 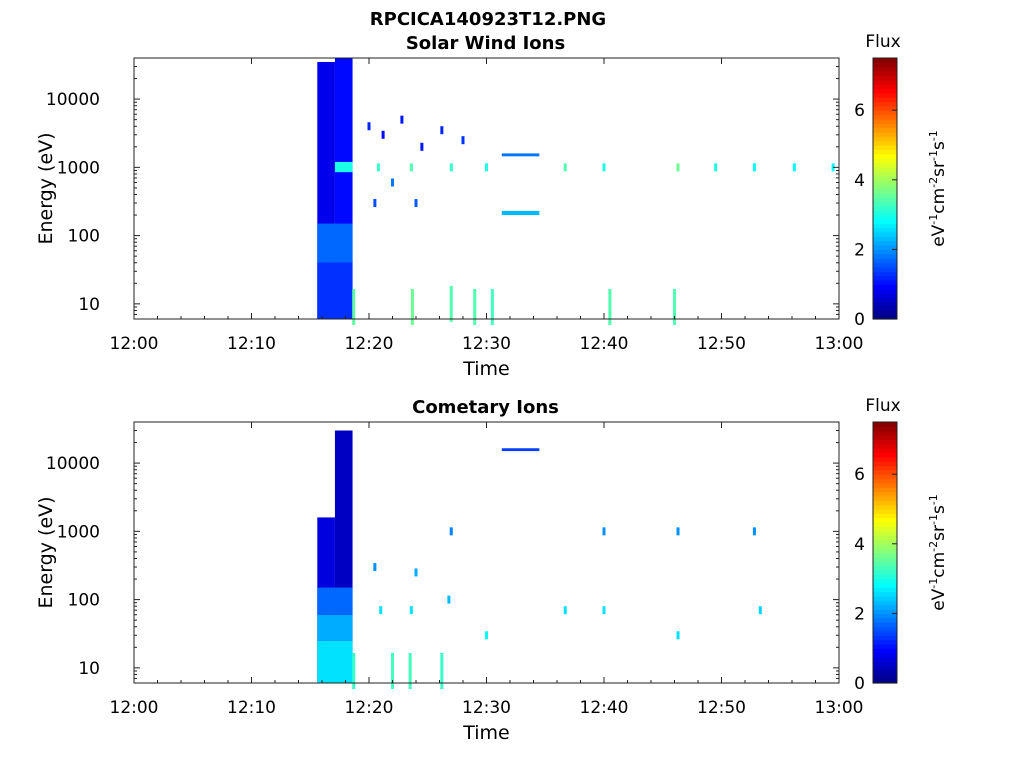 What do you see at coordinates (859, 250) in the screenshot?
I see `colorbar-tick-label: 2` at bounding box center [859, 250].